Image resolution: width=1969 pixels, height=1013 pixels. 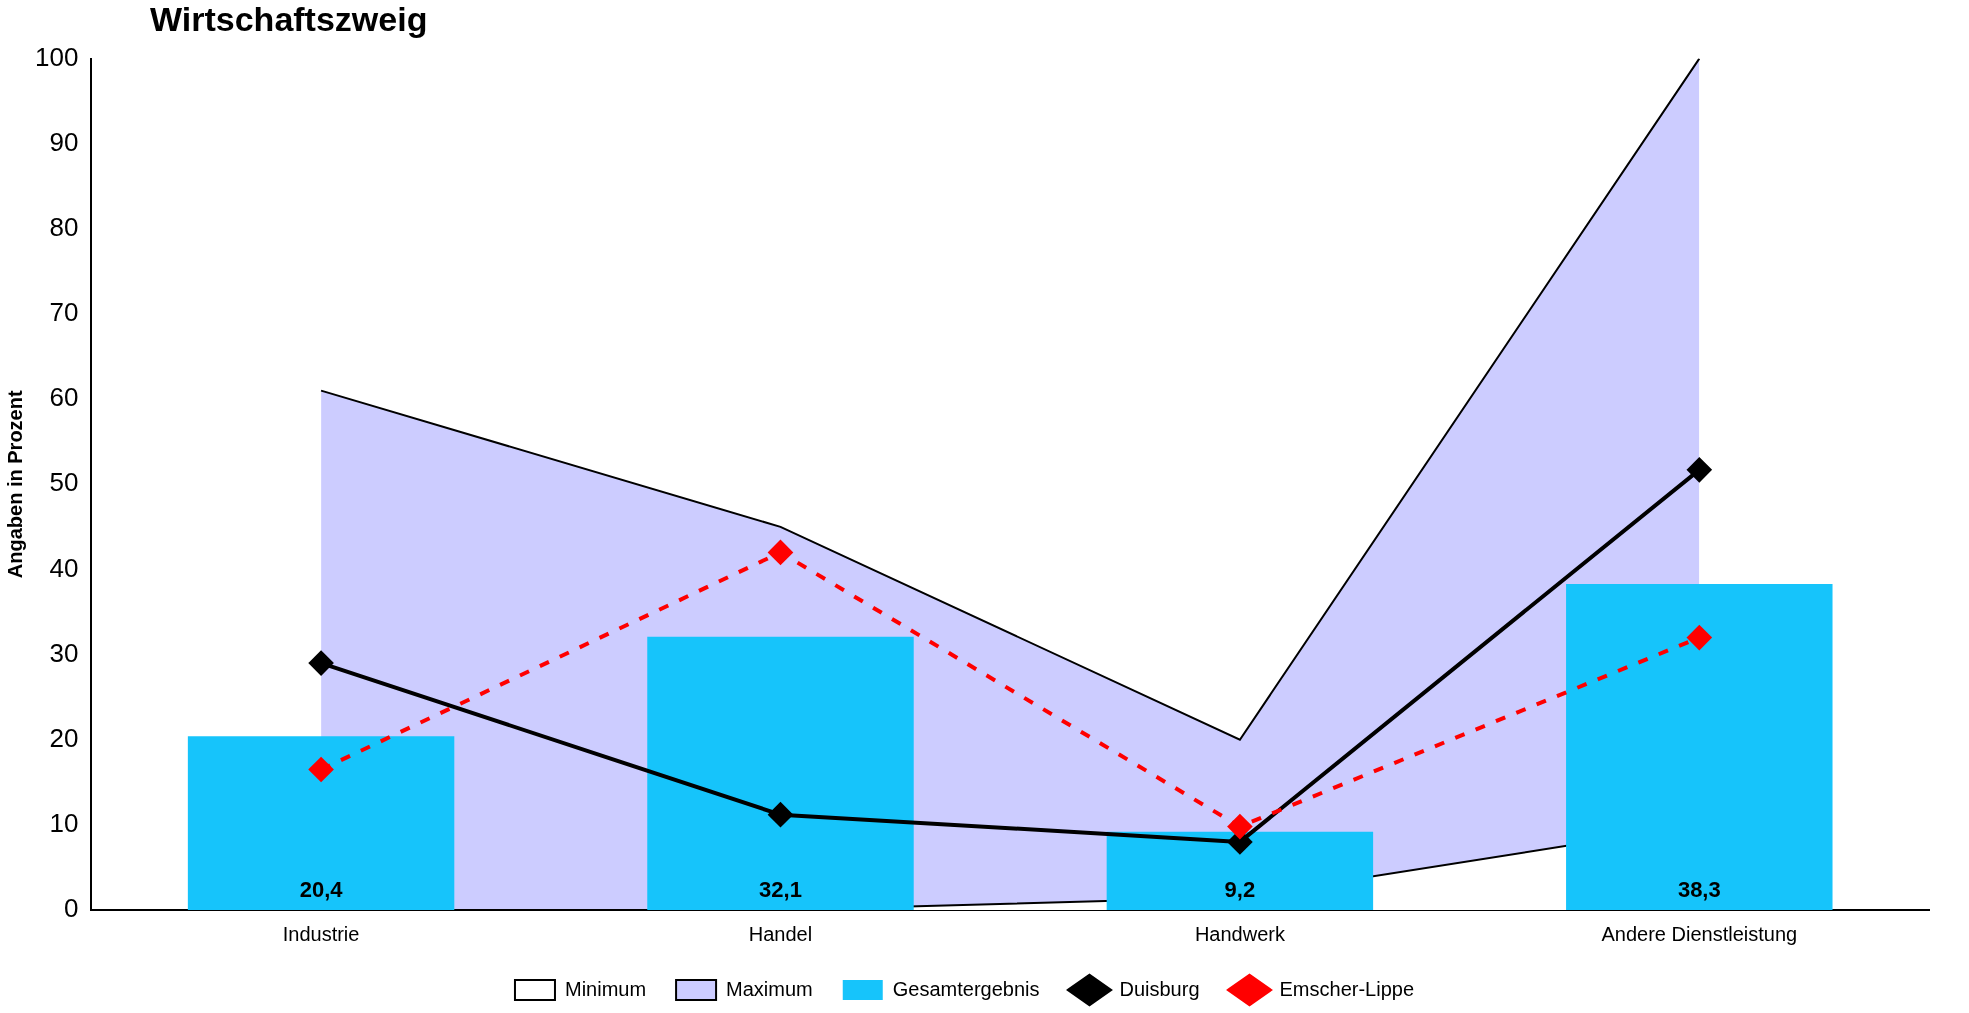 I want to click on legend-label: Minimum, so click(x=605, y=988).